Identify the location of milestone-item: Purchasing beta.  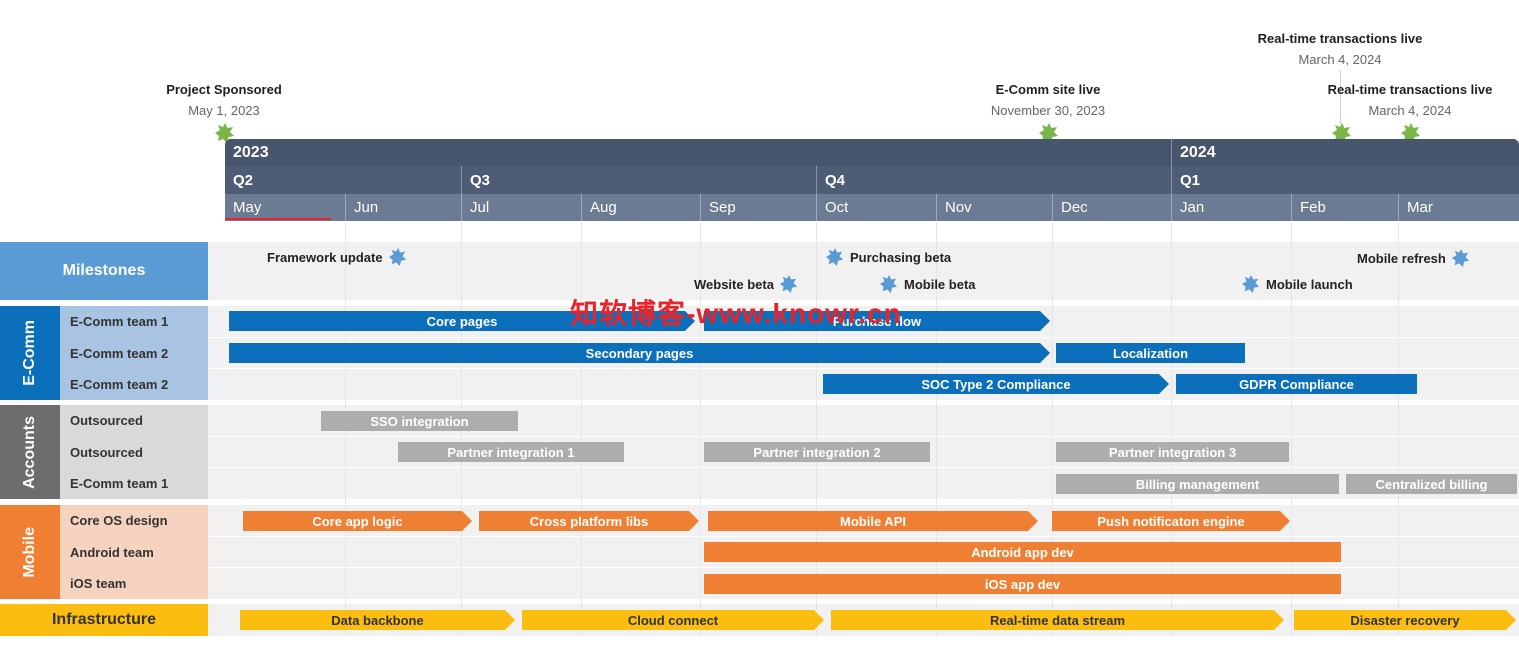
(888, 257).